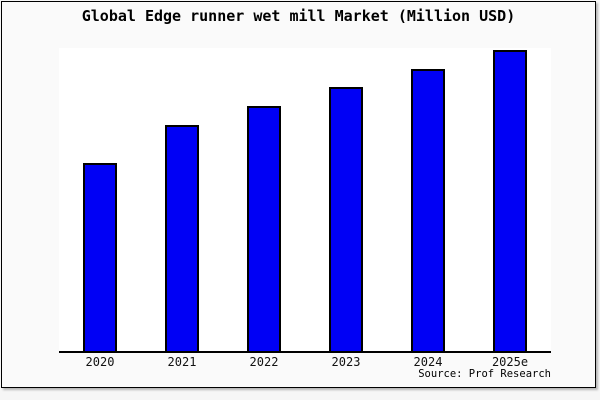  I want to click on x-axis-label-2025e: 2025e, so click(510, 362).